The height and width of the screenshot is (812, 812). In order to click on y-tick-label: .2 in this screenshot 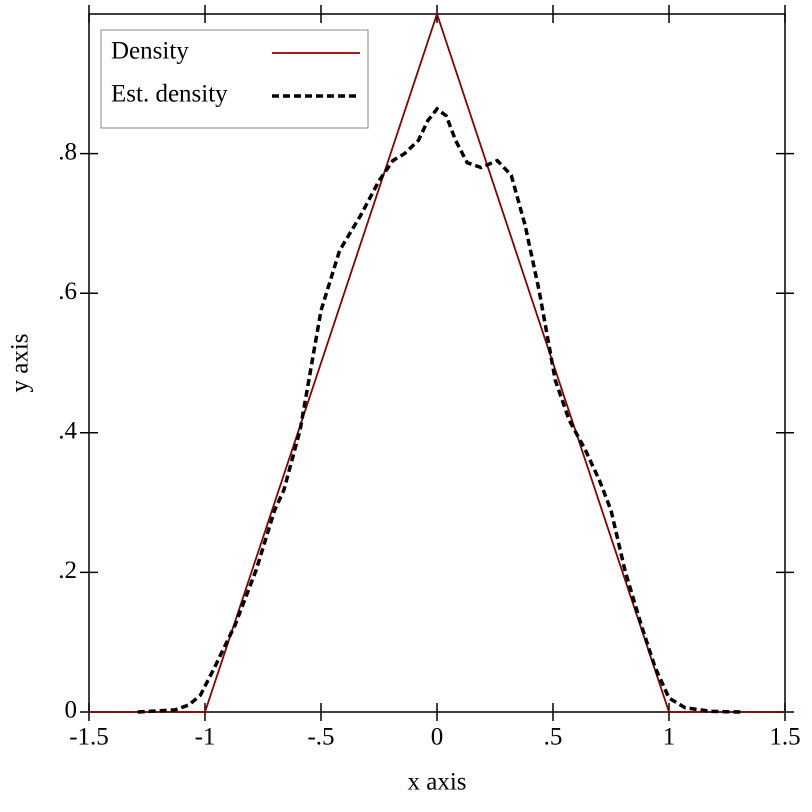, I will do `click(67, 570)`.